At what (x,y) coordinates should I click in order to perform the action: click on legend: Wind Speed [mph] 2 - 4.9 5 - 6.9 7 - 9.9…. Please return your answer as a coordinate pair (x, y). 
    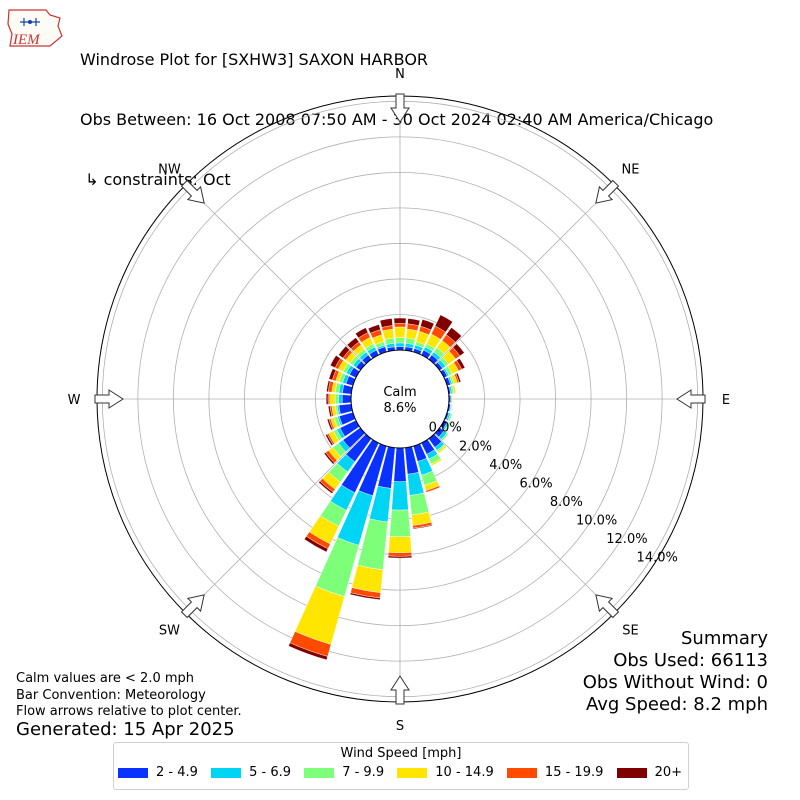
    Looking at the image, I should click on (401, 766).